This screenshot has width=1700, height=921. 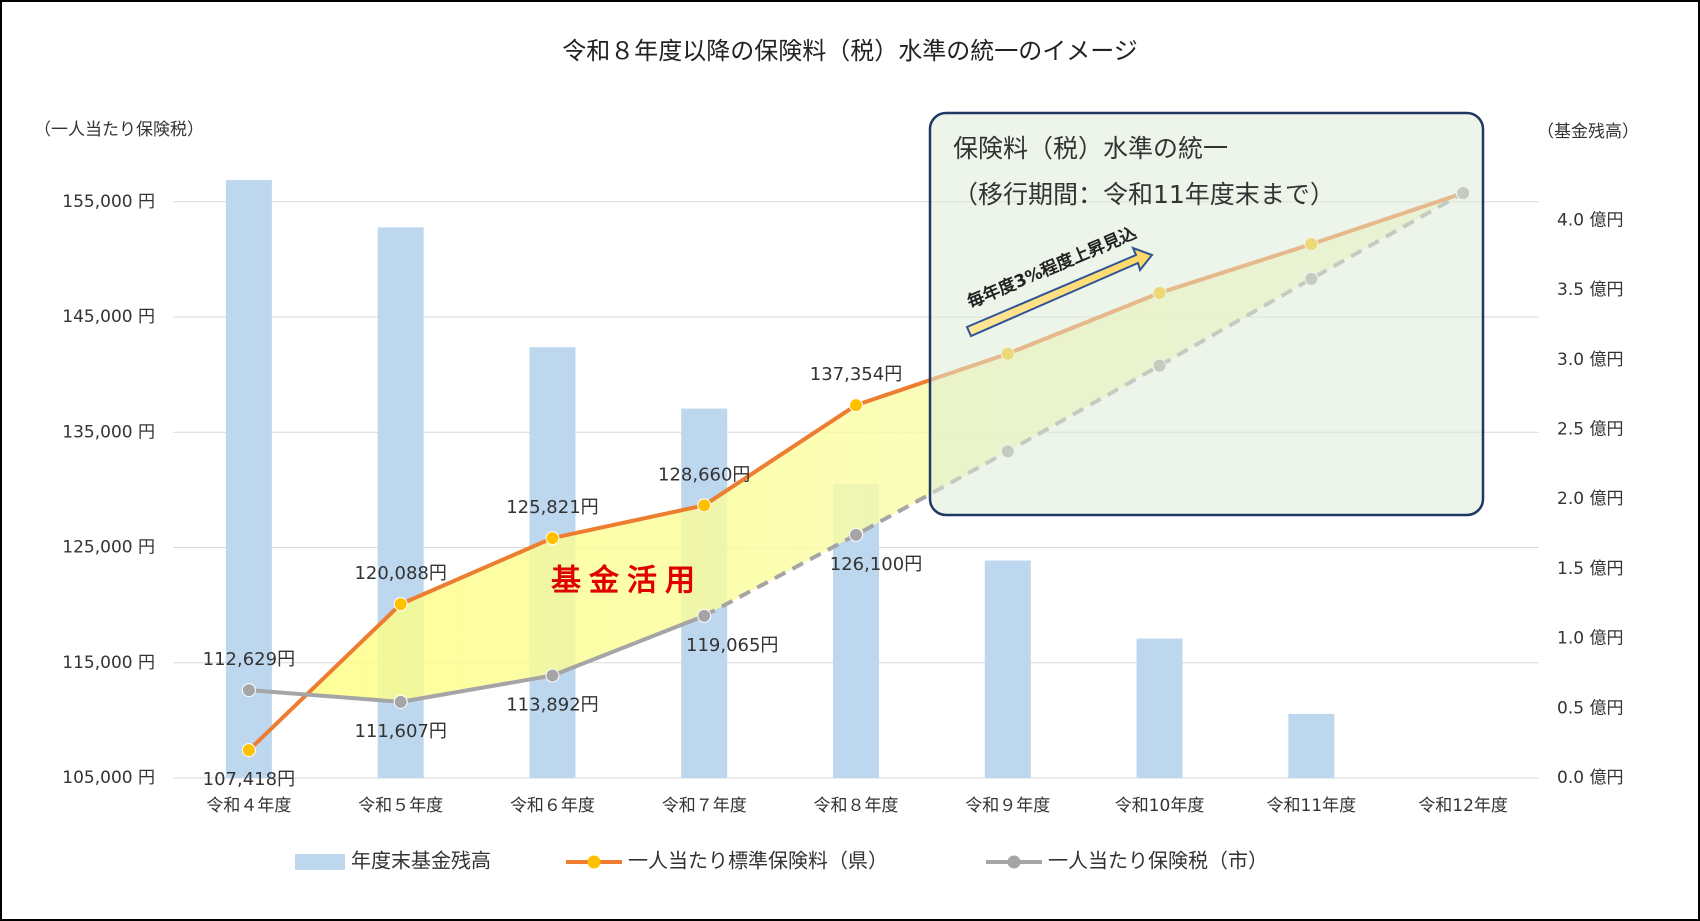 What do you see at coordinates (108, 663) in the screenshot?
I see `y-tick-label: 115,000 円` at bounding box center [108, 663].